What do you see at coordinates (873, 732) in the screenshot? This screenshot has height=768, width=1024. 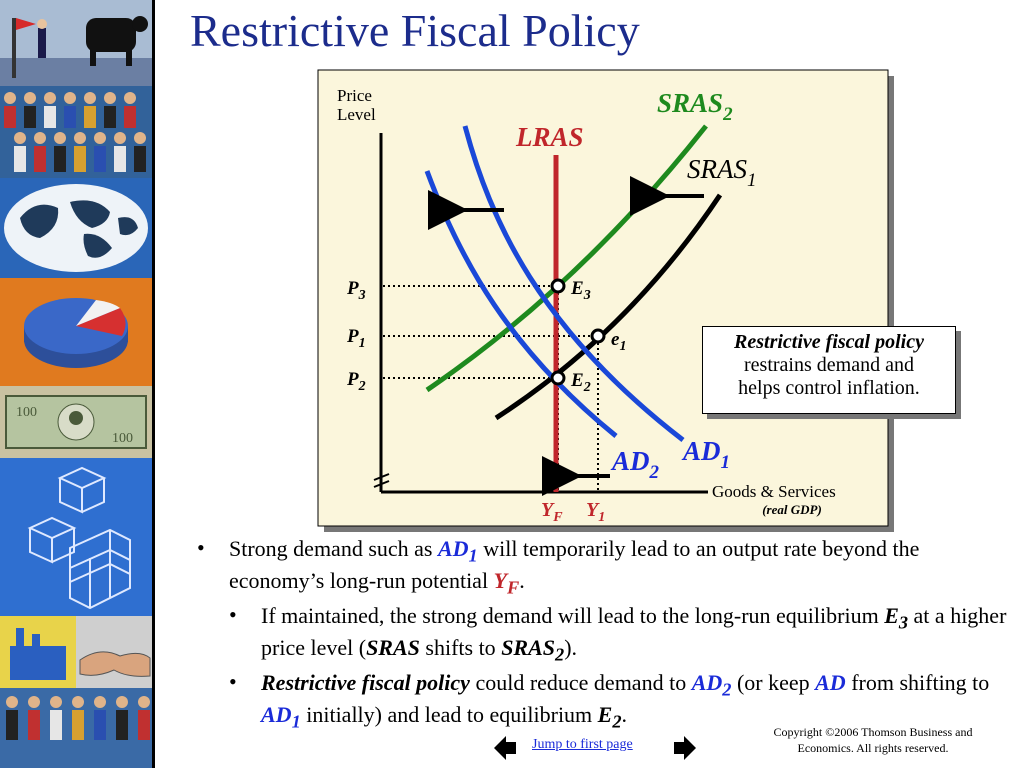 I see `copyright-line-1: Copyright ©2006 Thomson Business and` at bounding box center [873, 732].